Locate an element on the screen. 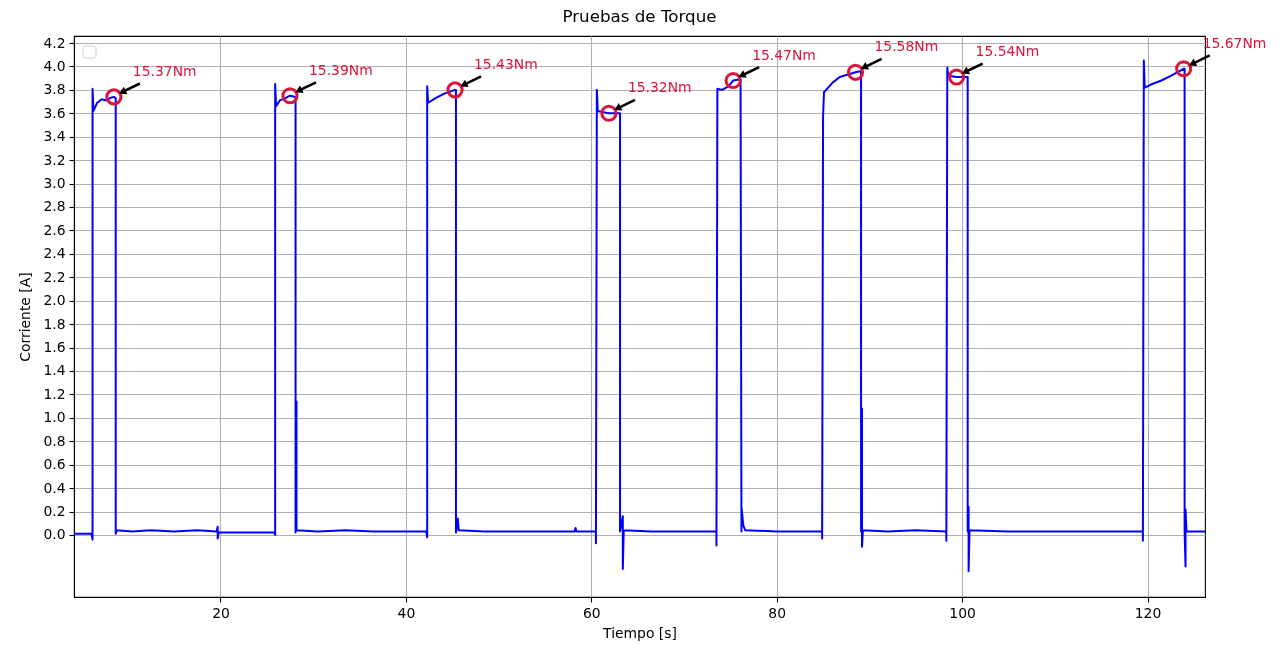 The width and height of the screenshot is (1280, 650). x-tick-label: 40 is located at coordinates (406, 612).